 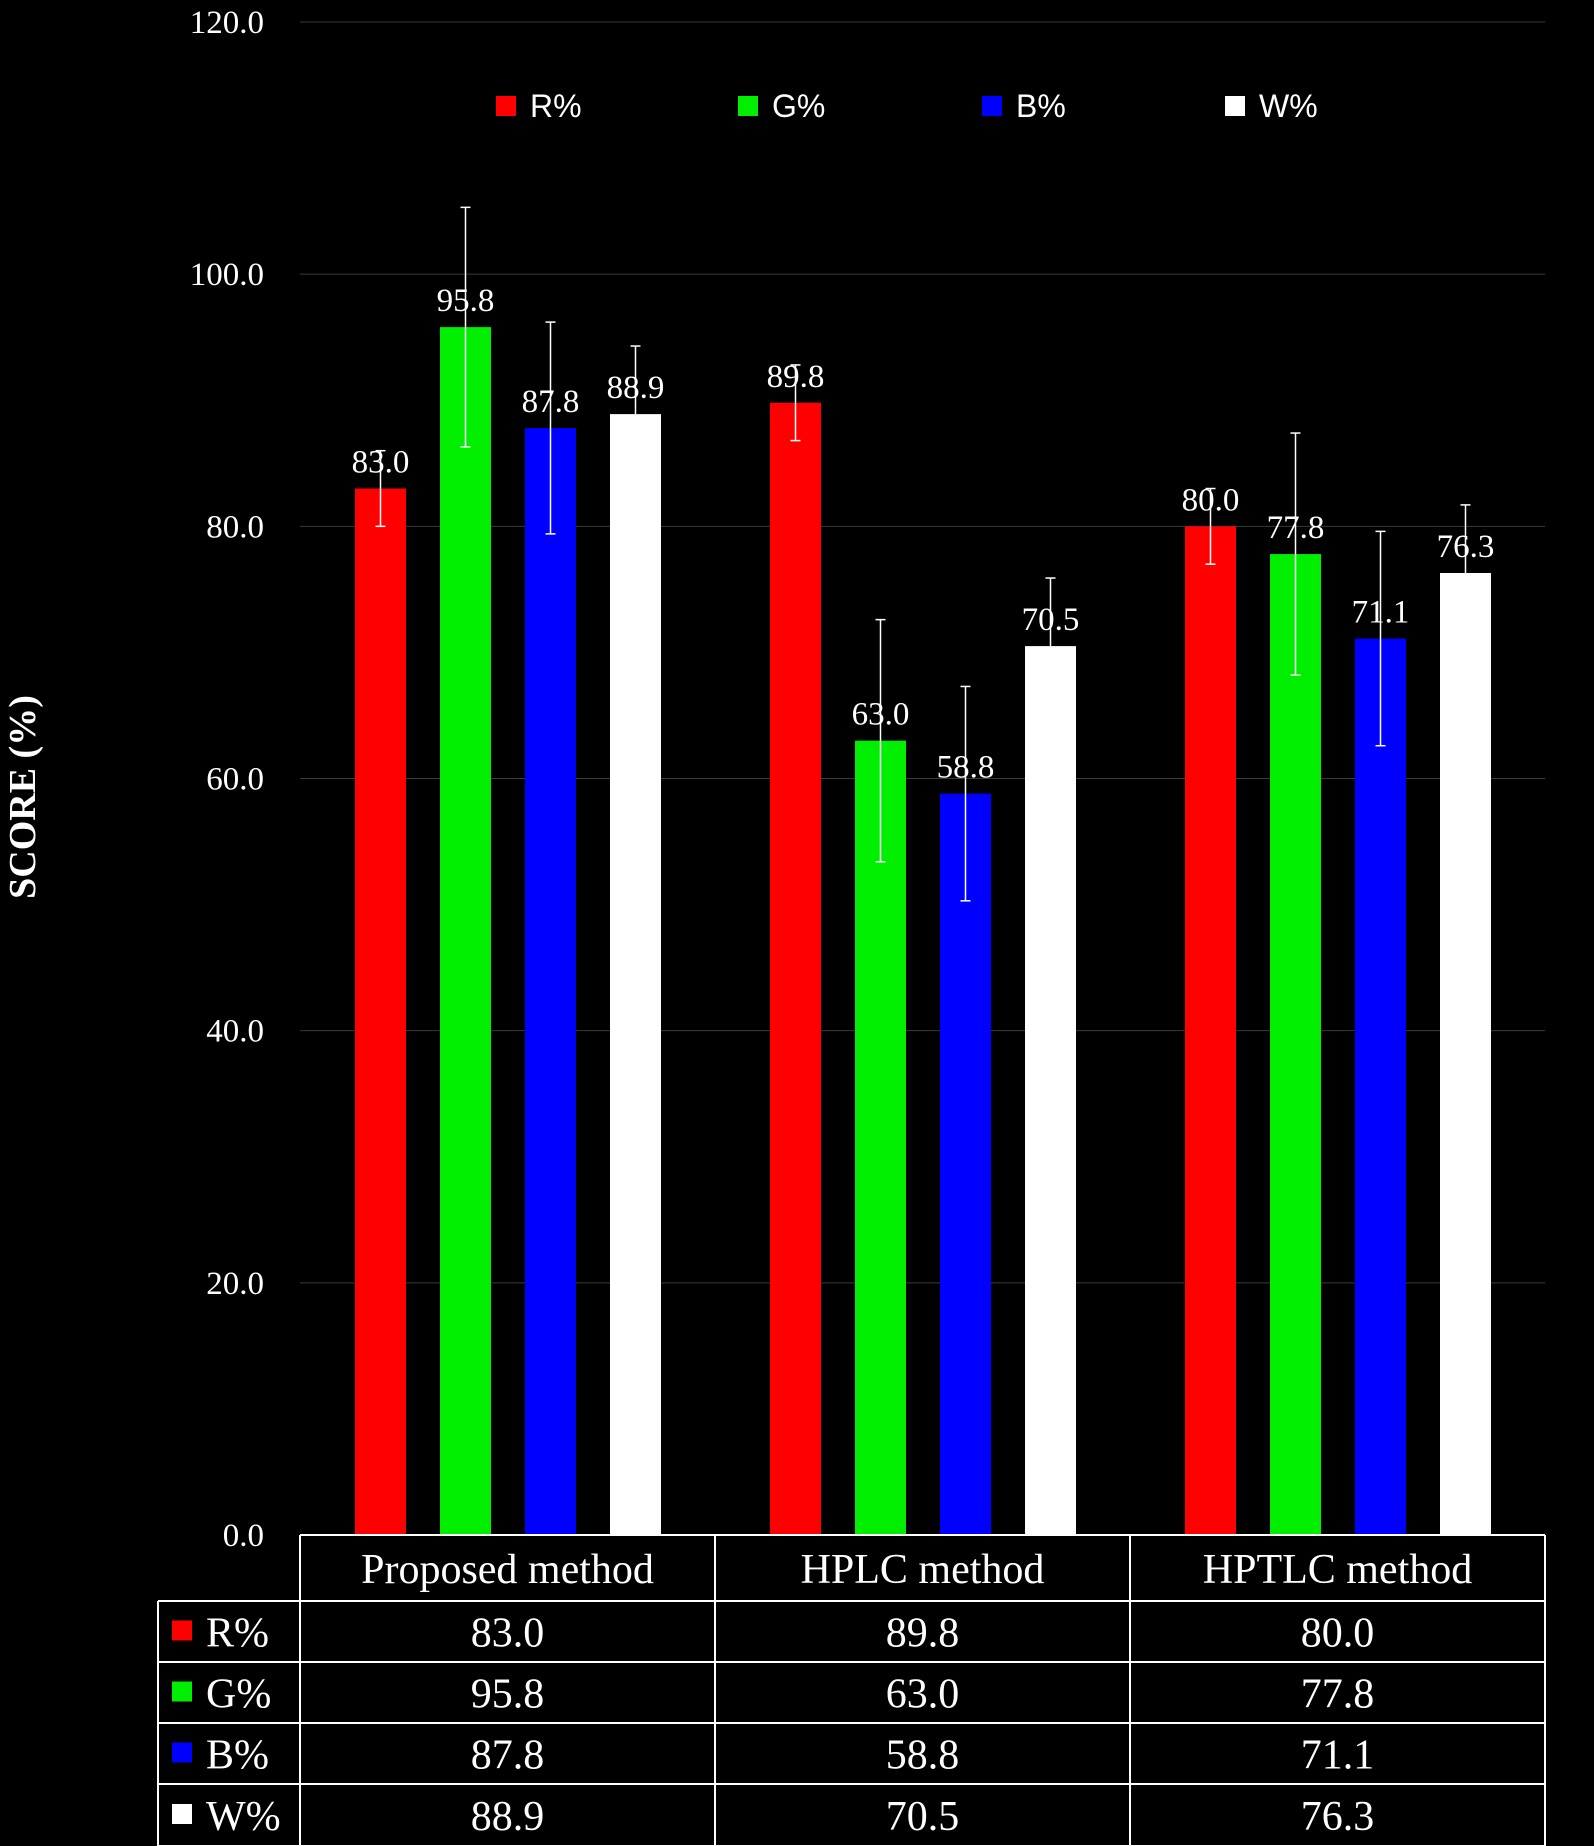 What do you see at coordinates (237, 1756) in the screenshot?
I see `table-row-label: B%` at bounding box center [237, 1756].